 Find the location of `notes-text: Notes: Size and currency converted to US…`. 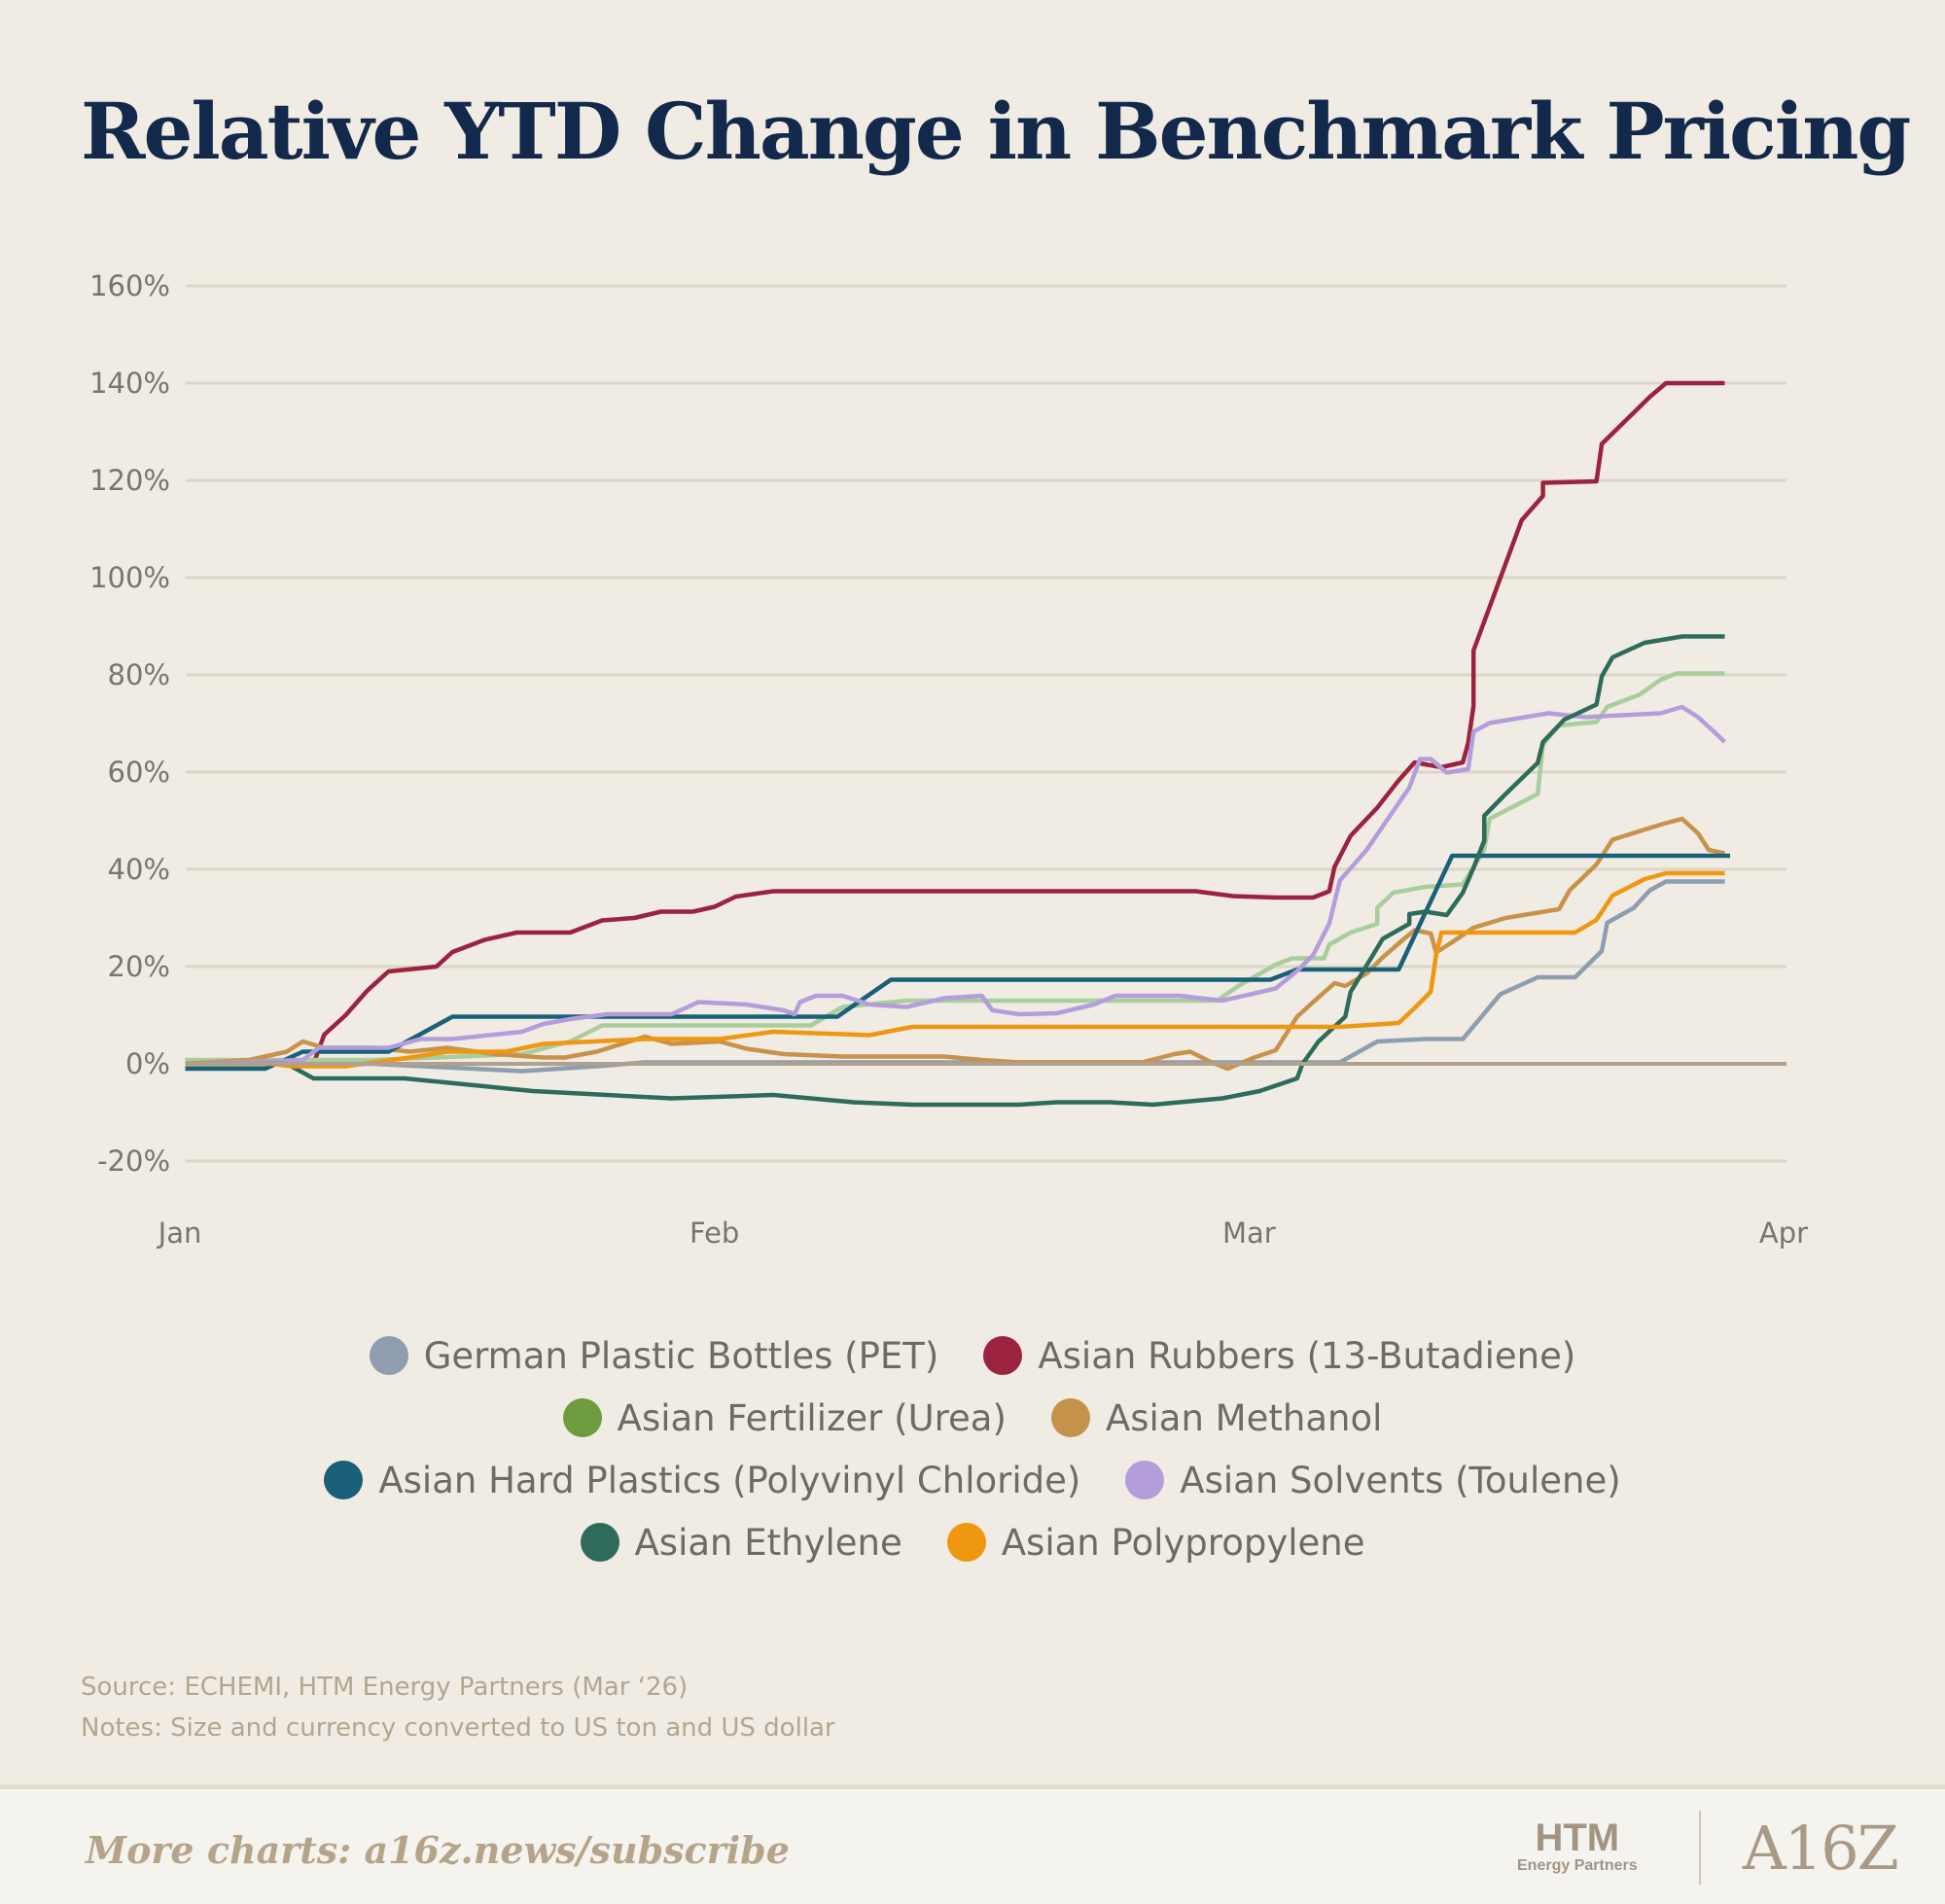

notes-text: Notes: Size and currency converted to US… is located at coordinates (458, 1728).